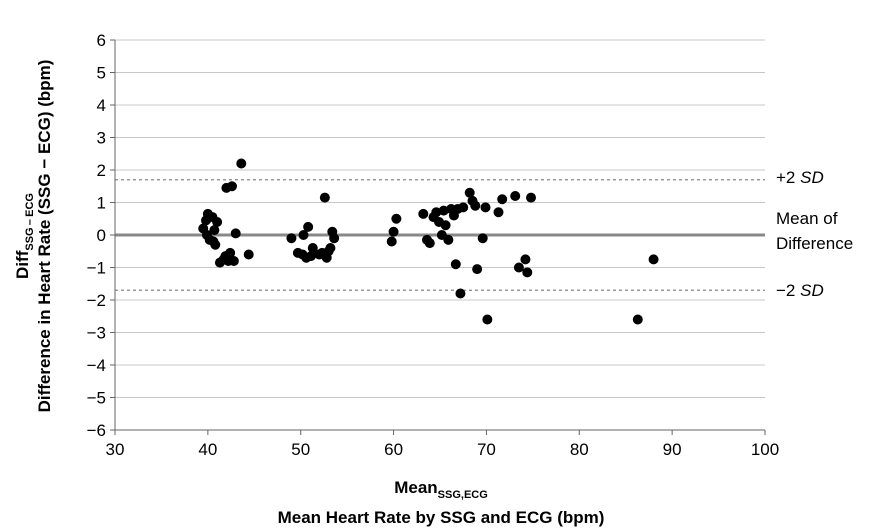  Describe the element at coordinates (300, 449) in the screenshot. I see `x-tick-label: 50` at that location.